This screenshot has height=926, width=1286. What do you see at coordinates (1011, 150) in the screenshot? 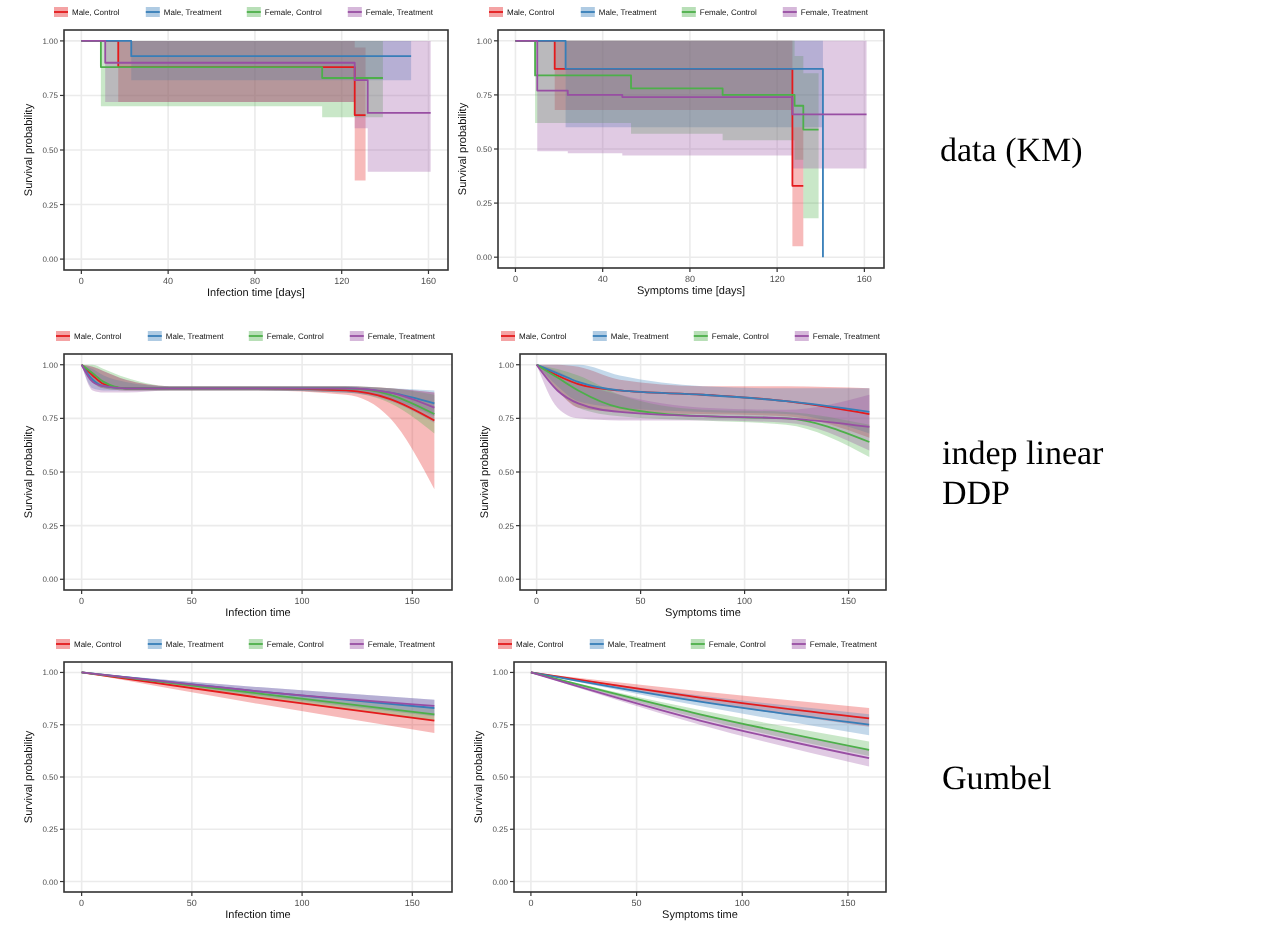
I see `text: data (KM)` at bounding box center [1011, 150].